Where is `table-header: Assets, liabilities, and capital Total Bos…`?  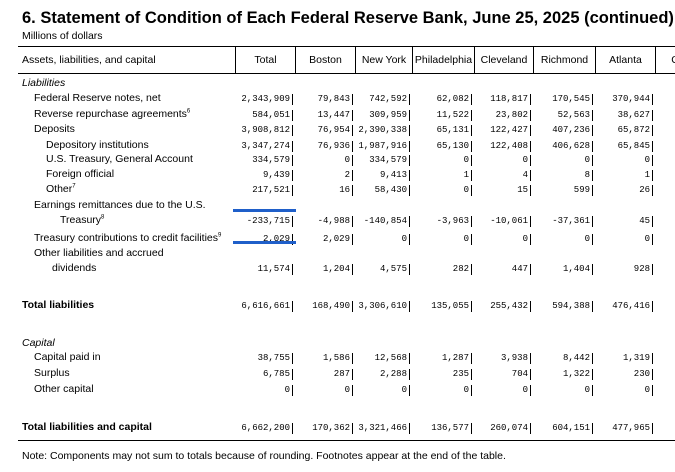 table-header: Assets, liabilities, and capital Total Bos… is located at coordinates (346, 60).